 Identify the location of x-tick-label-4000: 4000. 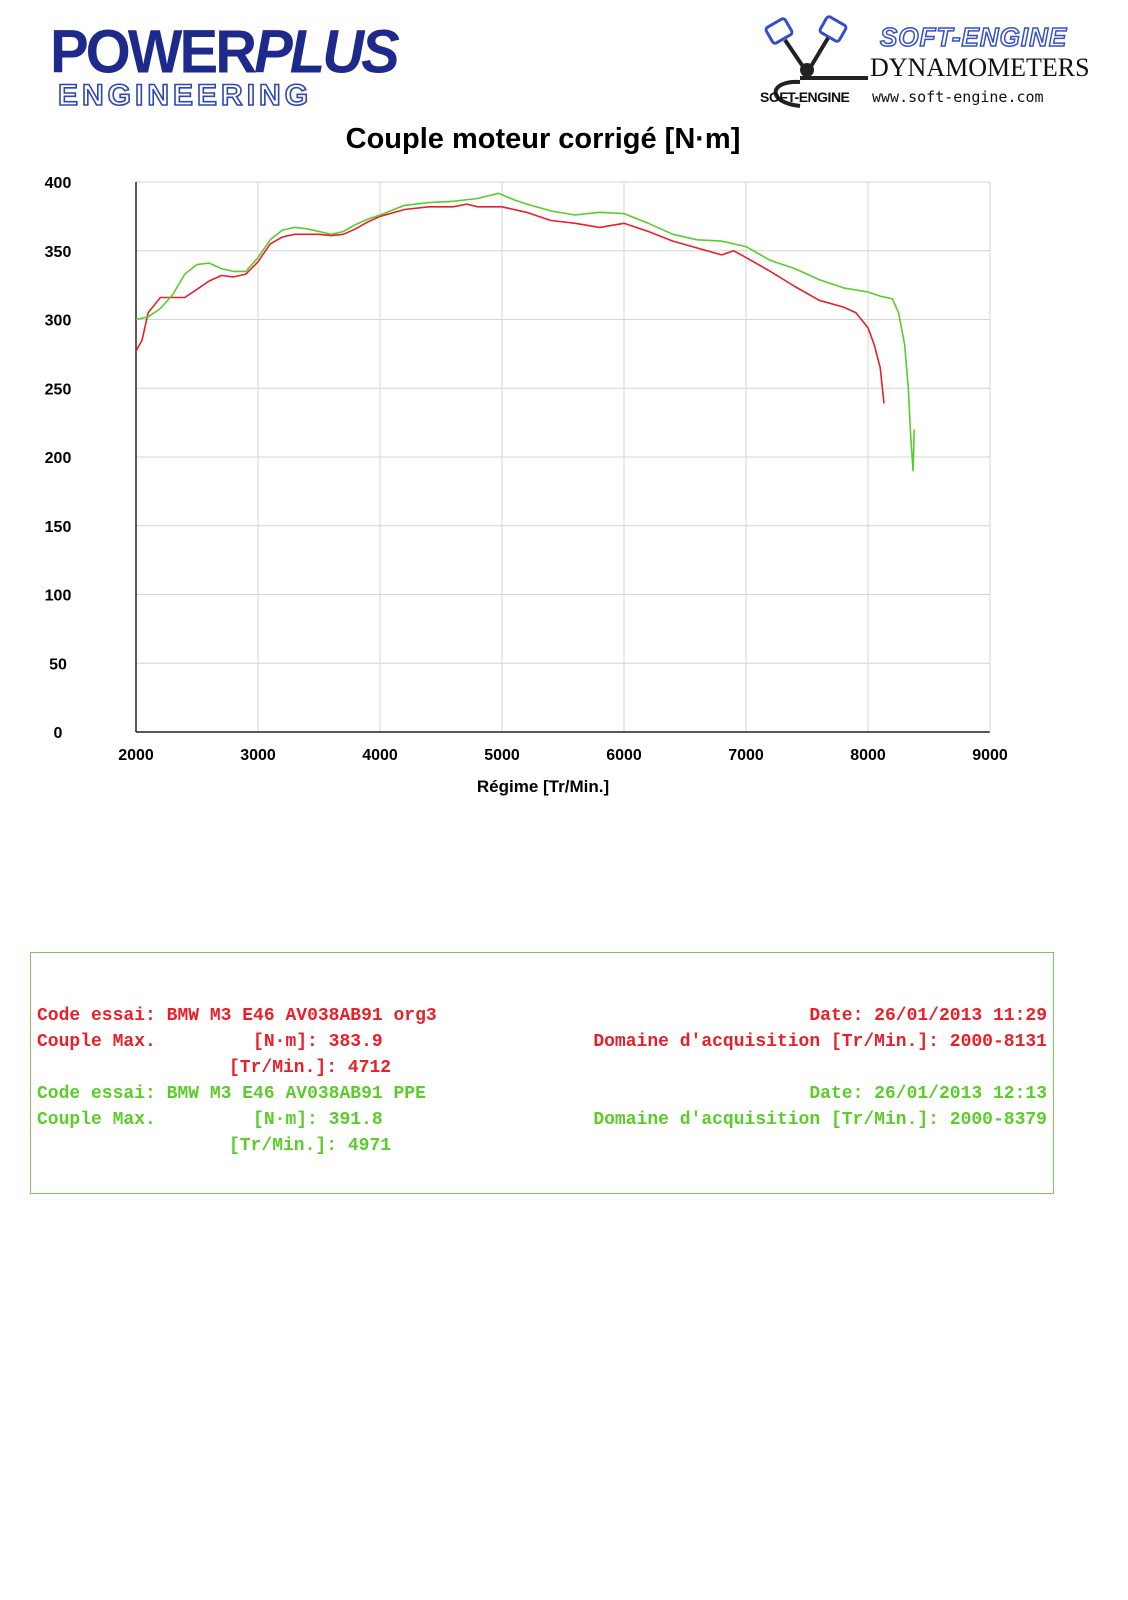
(380, 755).